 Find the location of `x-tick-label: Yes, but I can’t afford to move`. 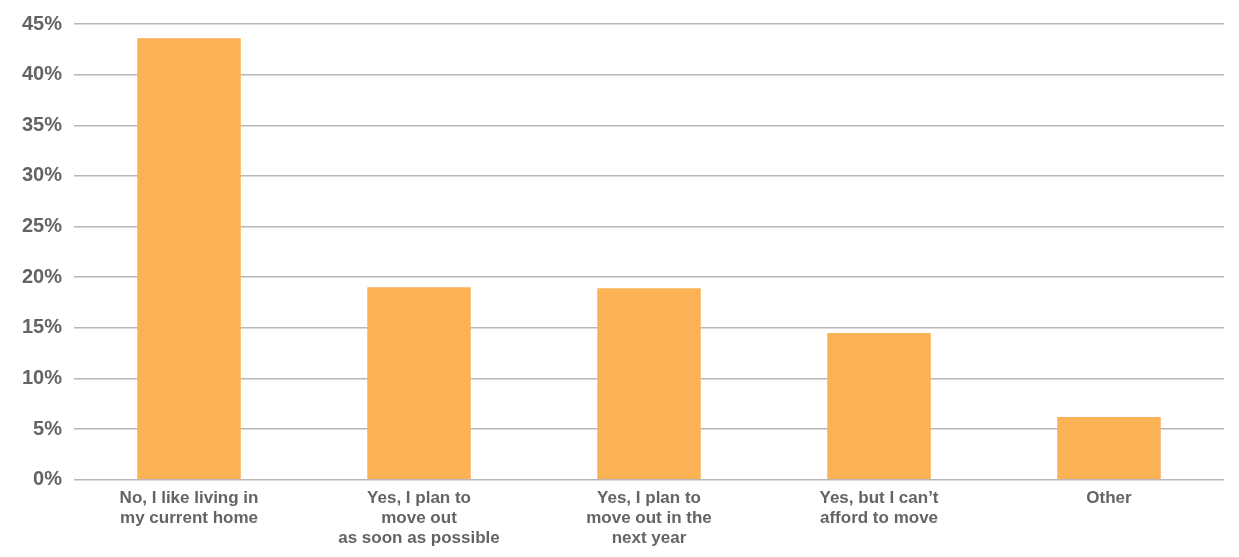

x-tick-label: Yes, but I can’t afford to move is located at coordinates (879, 507).